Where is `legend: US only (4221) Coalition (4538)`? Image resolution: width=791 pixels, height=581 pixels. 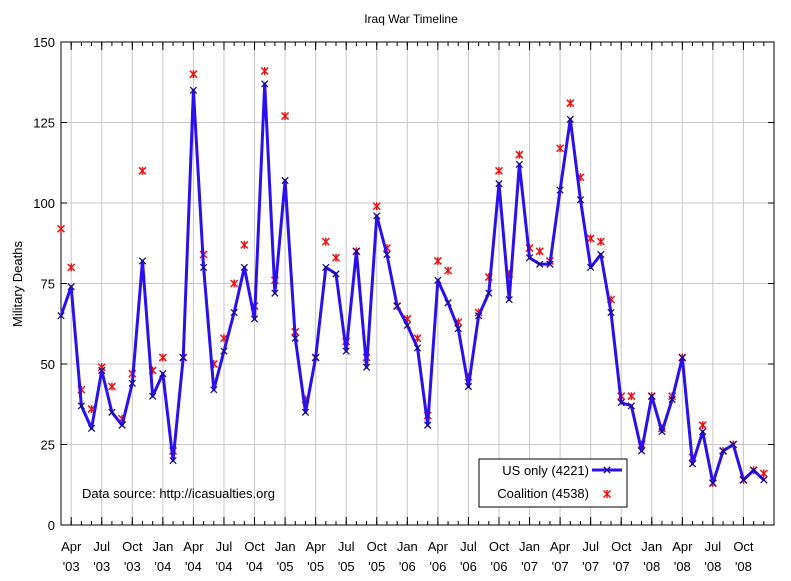
legend: US only (4221) Coalition (4538) is located at coordinates (553, 483).